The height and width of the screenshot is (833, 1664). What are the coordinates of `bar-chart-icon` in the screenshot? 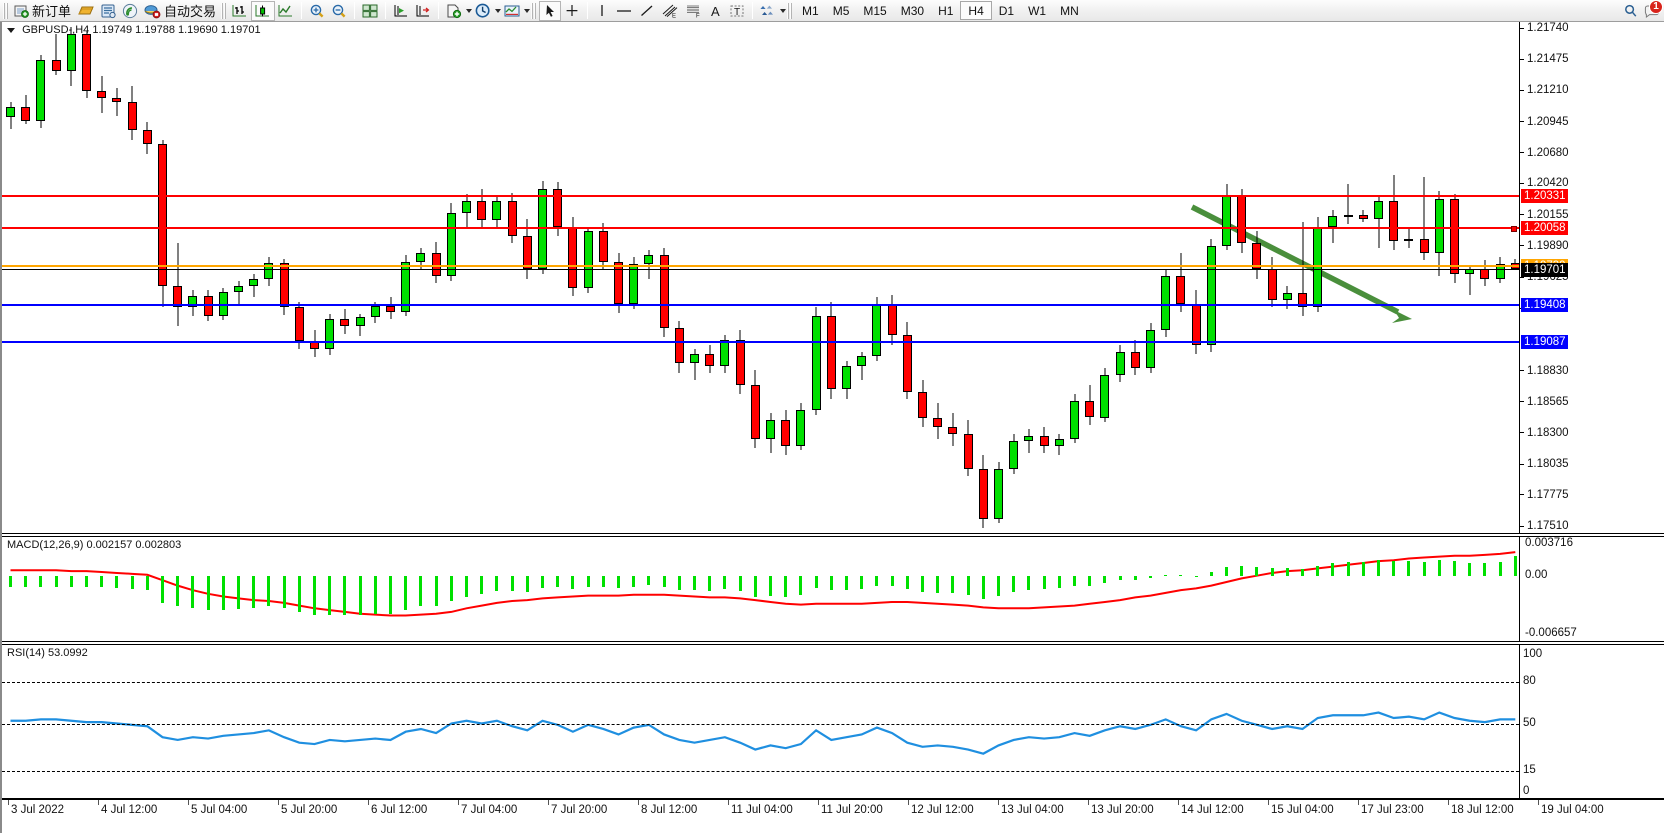 It's located at (239, 10).